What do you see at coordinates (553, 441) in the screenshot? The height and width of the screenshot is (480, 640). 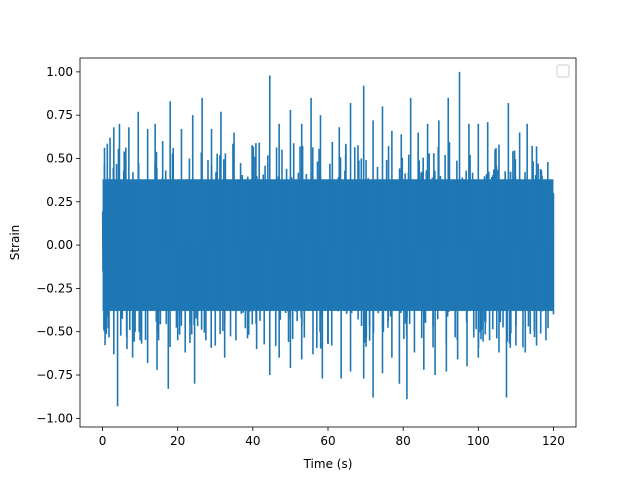 I see `x-tick-label: 120` at bounding box center [553, 441].